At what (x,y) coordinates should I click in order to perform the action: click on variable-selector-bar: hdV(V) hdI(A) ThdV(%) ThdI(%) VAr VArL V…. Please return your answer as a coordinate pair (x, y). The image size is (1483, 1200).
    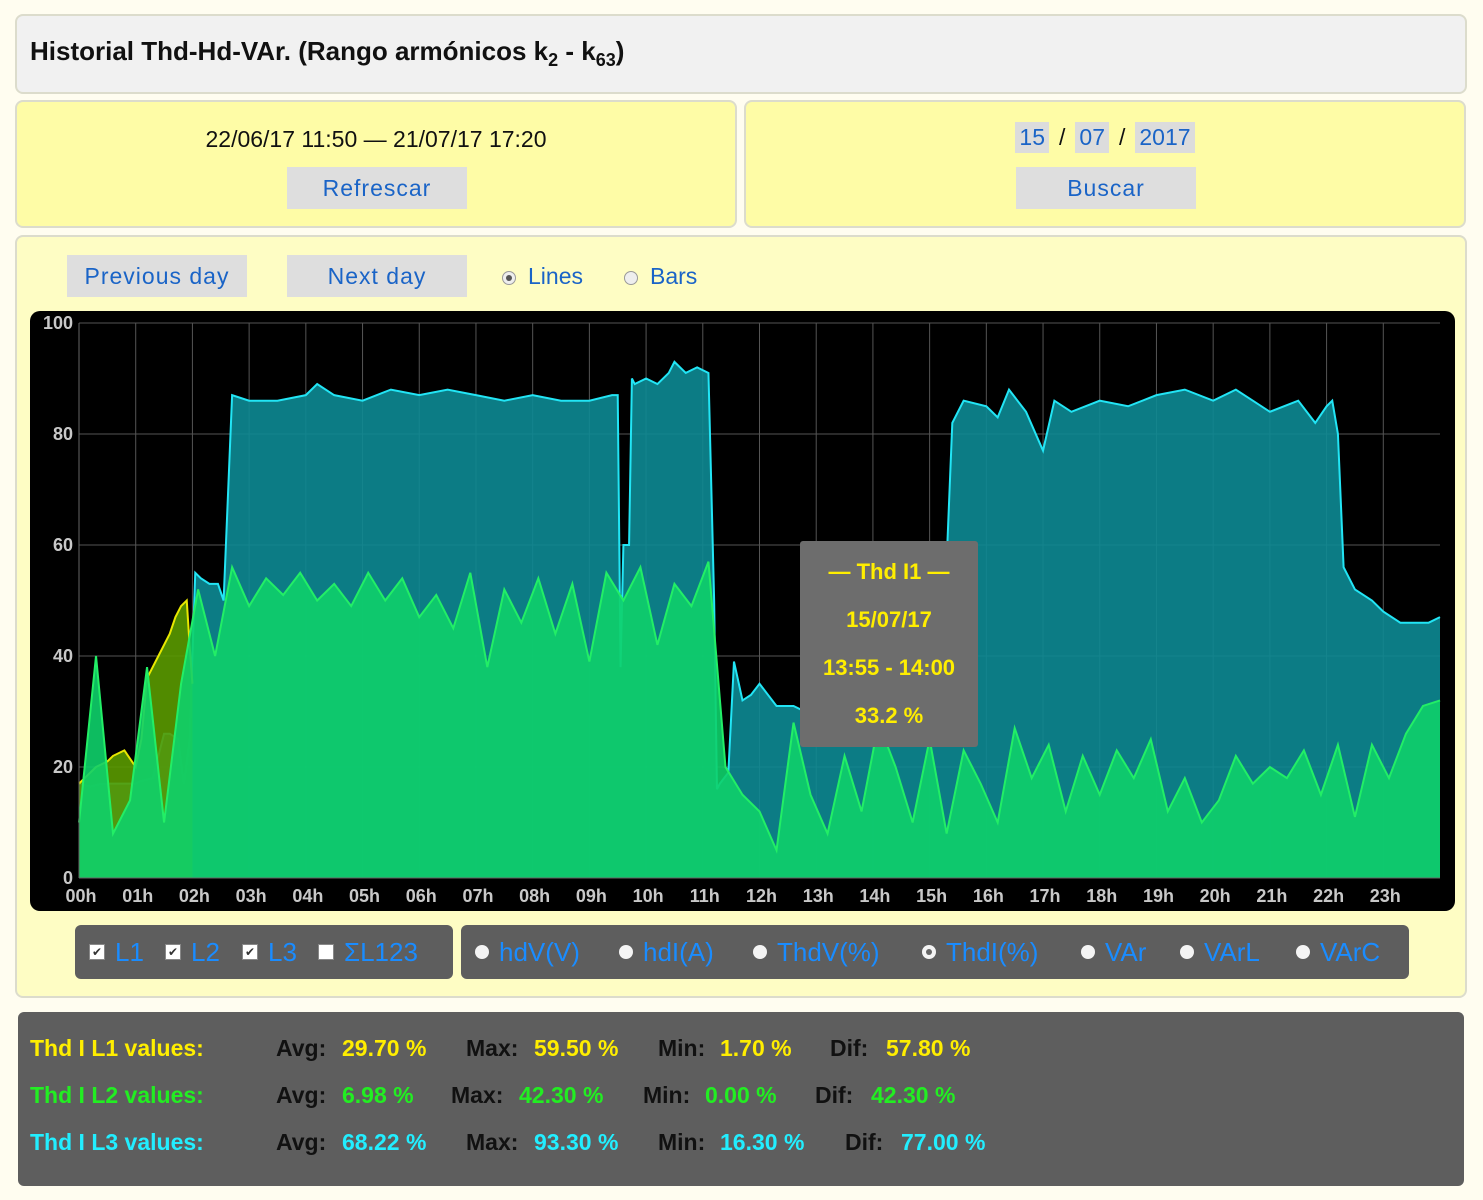
    Looking at the image, I should click on (935, 952).